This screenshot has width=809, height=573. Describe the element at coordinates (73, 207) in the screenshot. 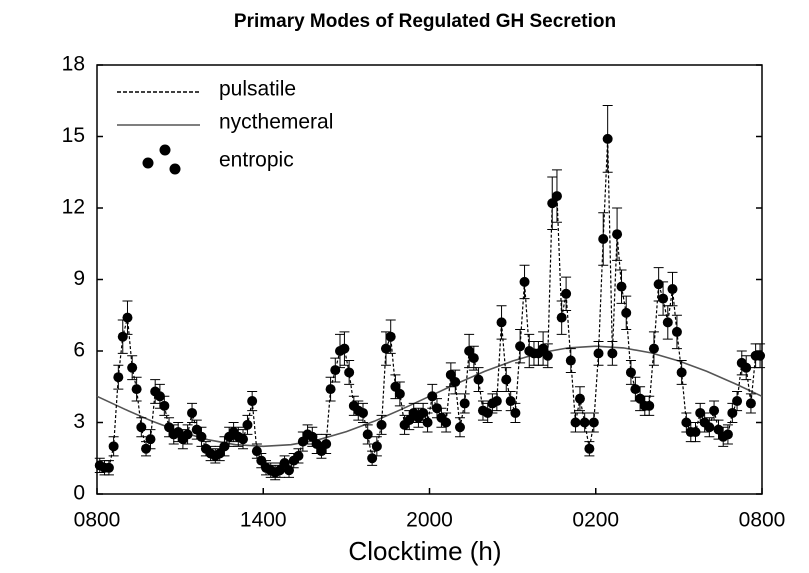

I see `y-tick-label: 12` at that location.